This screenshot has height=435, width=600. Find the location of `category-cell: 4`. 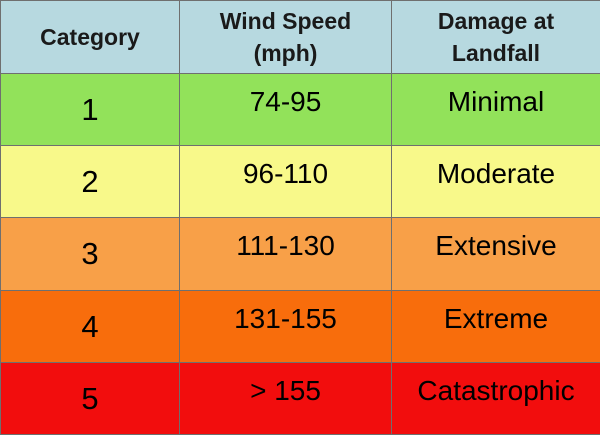

category-cell: 4 is located at coordinates (90, 326).